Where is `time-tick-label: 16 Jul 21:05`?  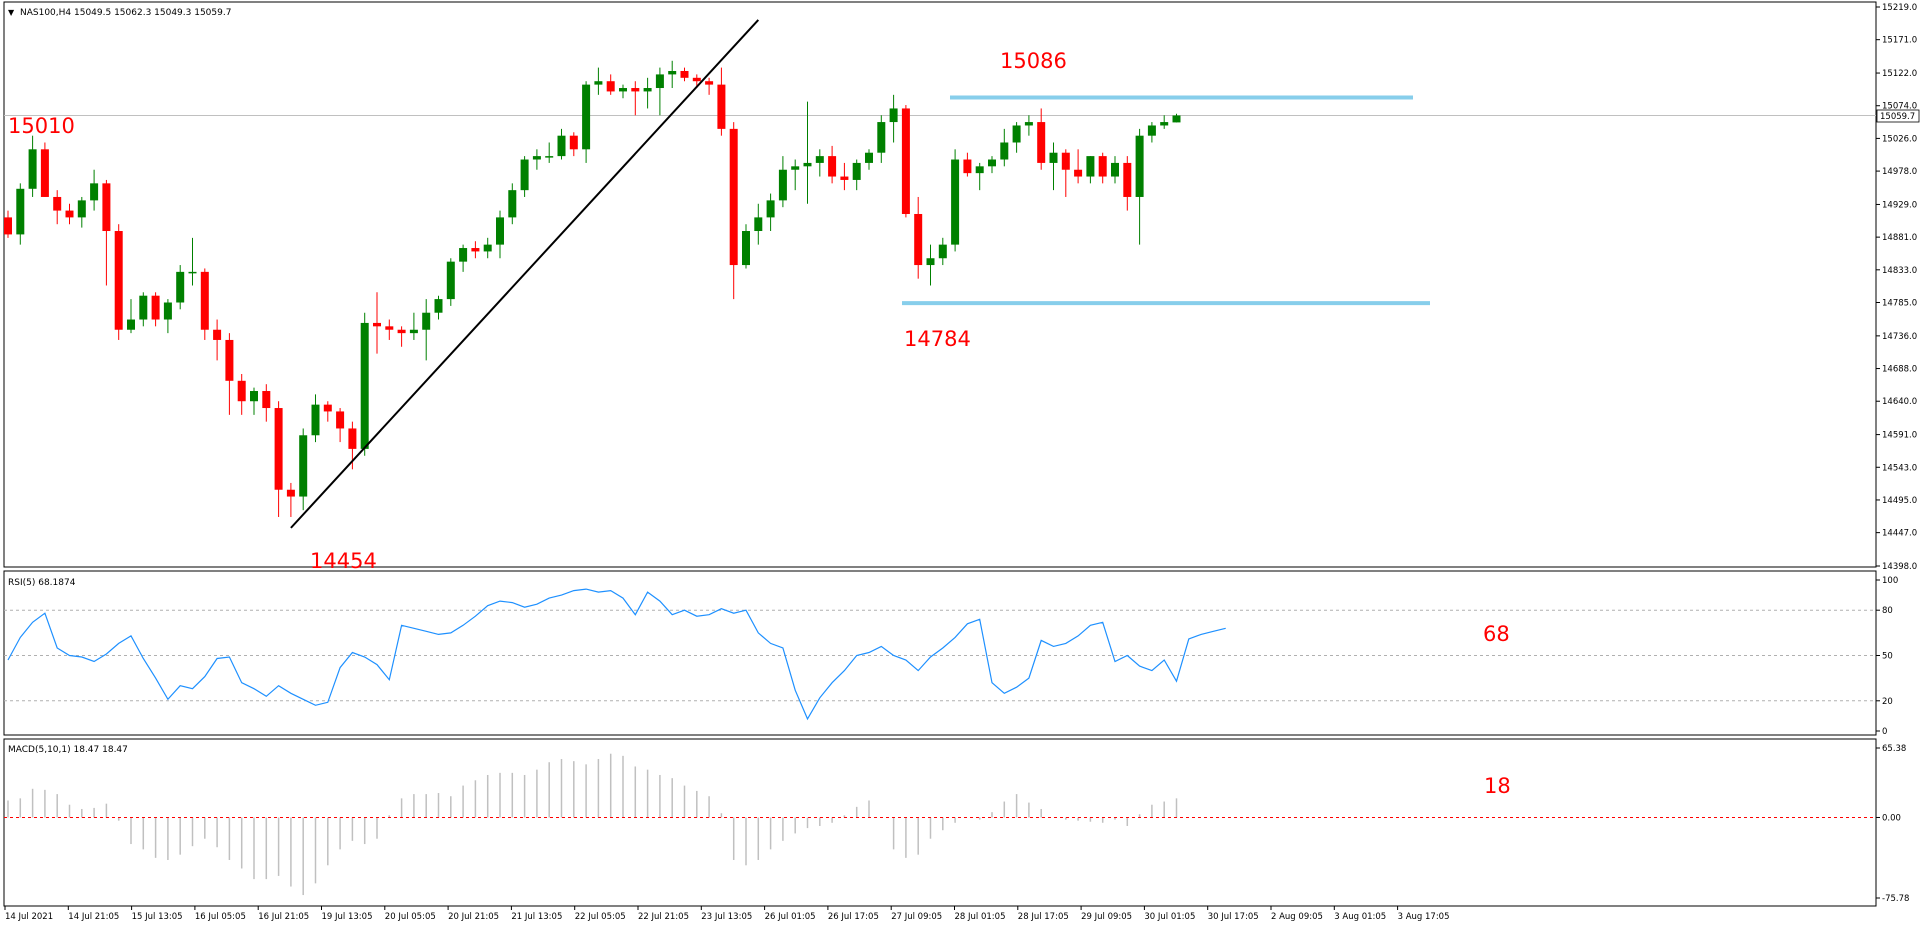
time-tick-label: 16 Jul 21:05 is located at coordinates (283, 917).